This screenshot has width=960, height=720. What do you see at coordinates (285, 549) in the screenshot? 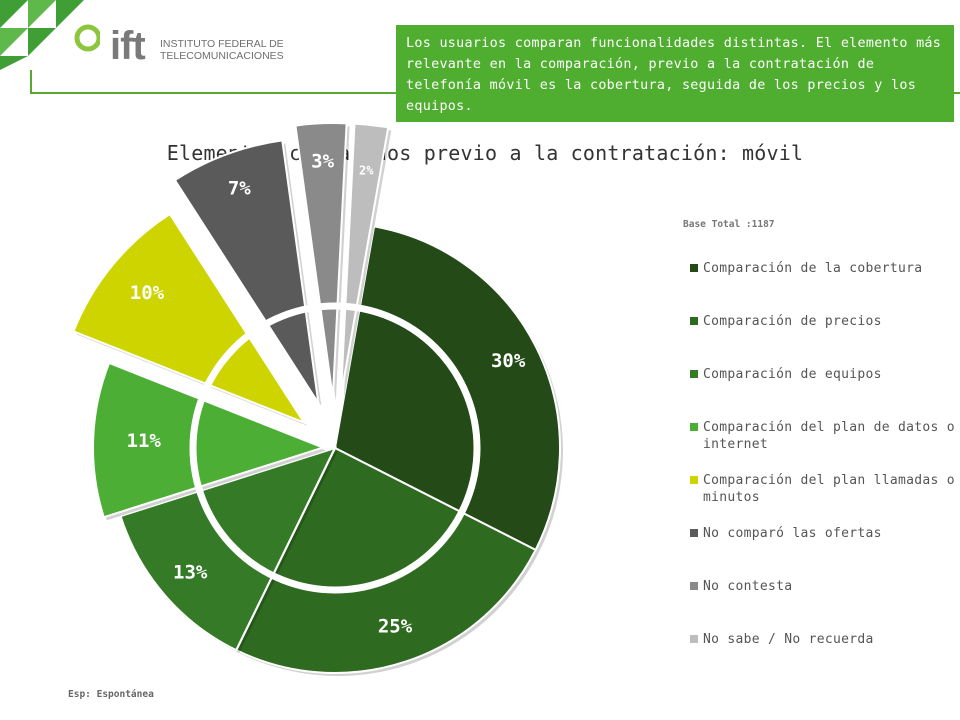
I see `pie-divider` at bounding box center [285, 549].